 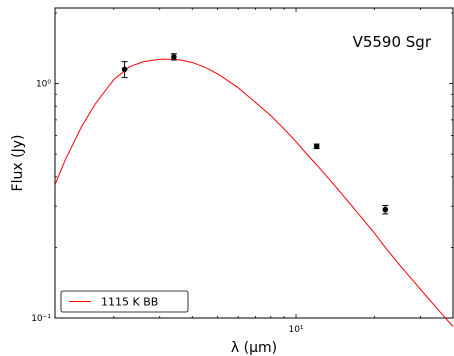 I want to click on y-tick-label: 10⁰, so click(x=43, y=85).